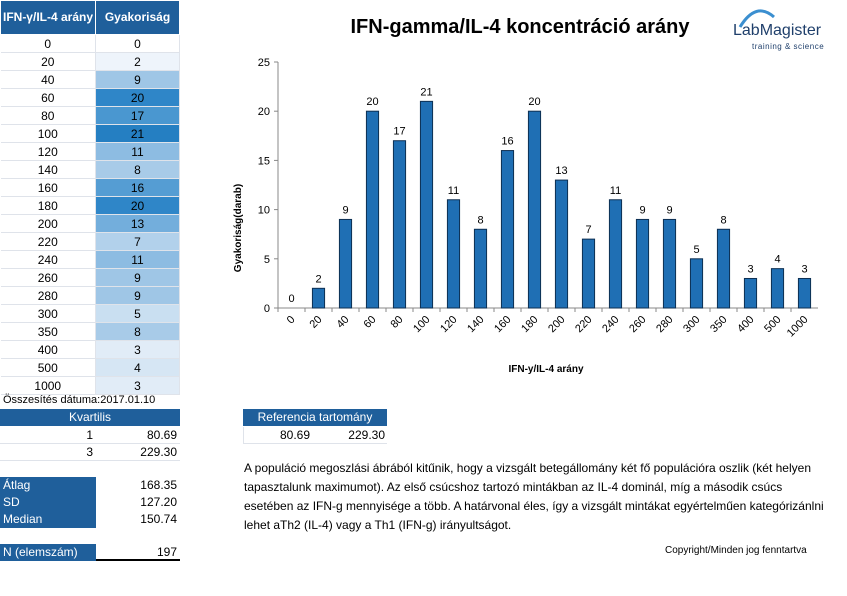 Image resolution: width=847 pixels, height=596 pixels. What do you see at coordinates (264, 63) in the screenshot?
I see `y-tick-label: 25` at bounding box center [264, 63].